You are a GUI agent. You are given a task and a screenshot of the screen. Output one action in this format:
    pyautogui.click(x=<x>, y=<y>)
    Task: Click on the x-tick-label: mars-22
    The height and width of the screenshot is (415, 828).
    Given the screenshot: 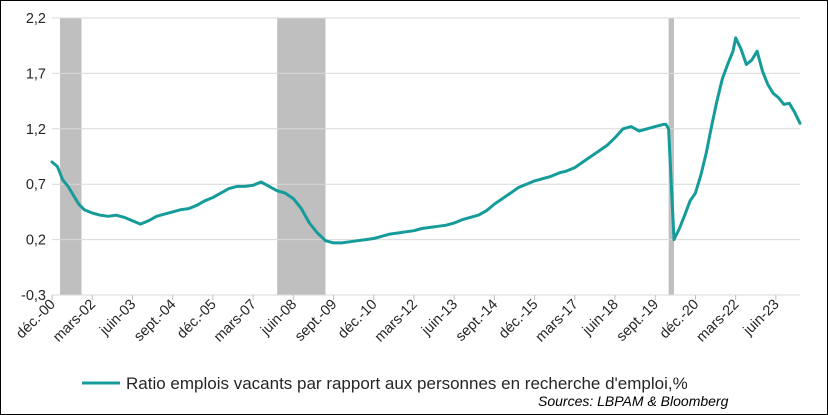 What is the action you would take?
    pyautogui.click(x=718, y=321)
    